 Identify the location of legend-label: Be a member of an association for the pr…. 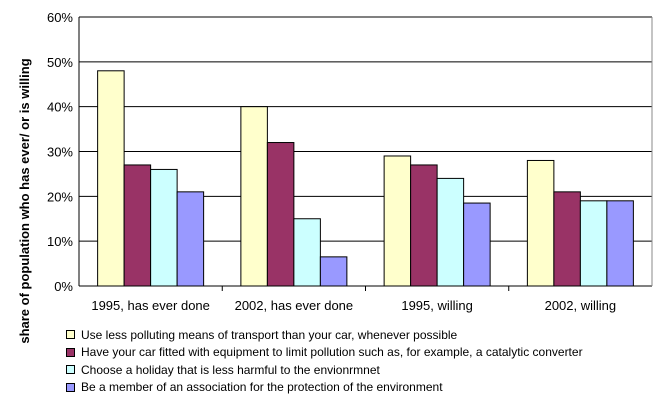
(262, 387).